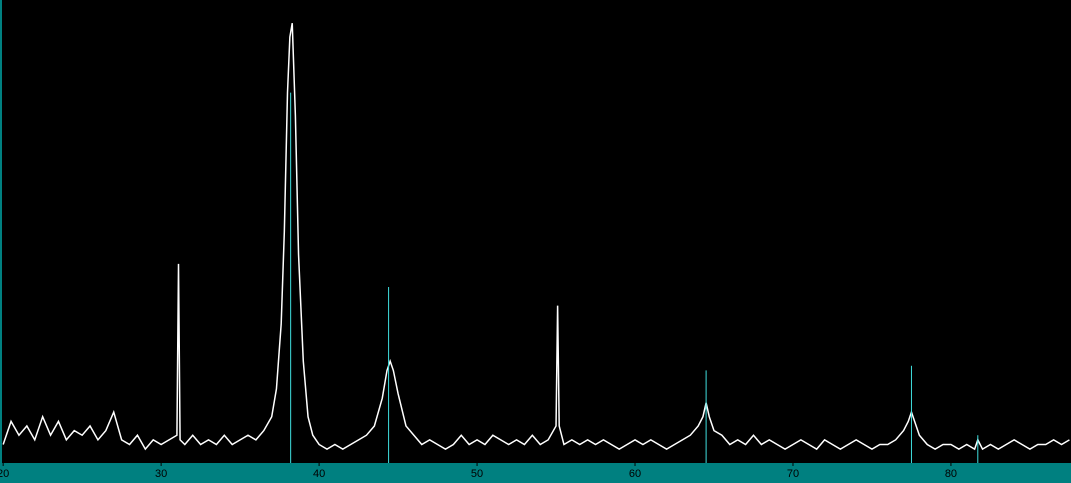 This screenshot has width=1071, height=483. Describe the element at coordinates (1, 231) in the screenshot. I see `y-axis-bar` at that location.